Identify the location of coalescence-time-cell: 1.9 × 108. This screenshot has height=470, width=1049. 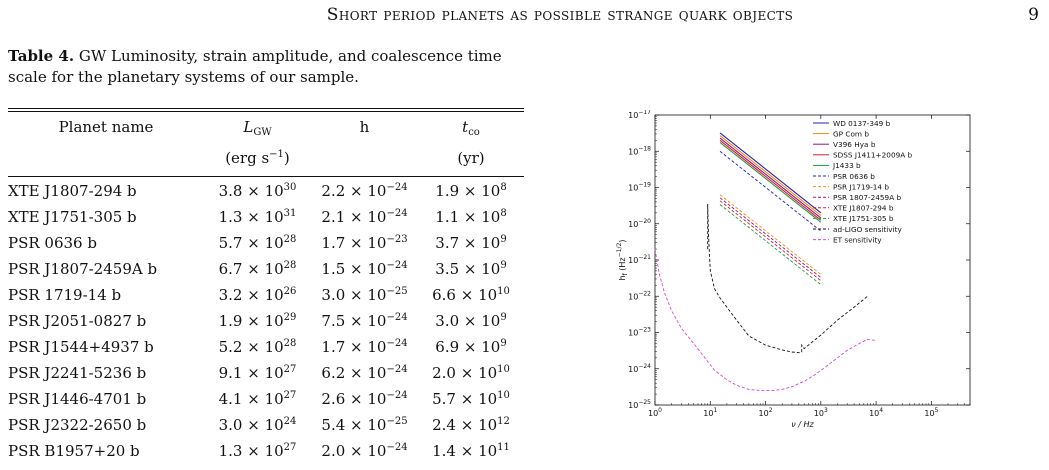
(471, 191).